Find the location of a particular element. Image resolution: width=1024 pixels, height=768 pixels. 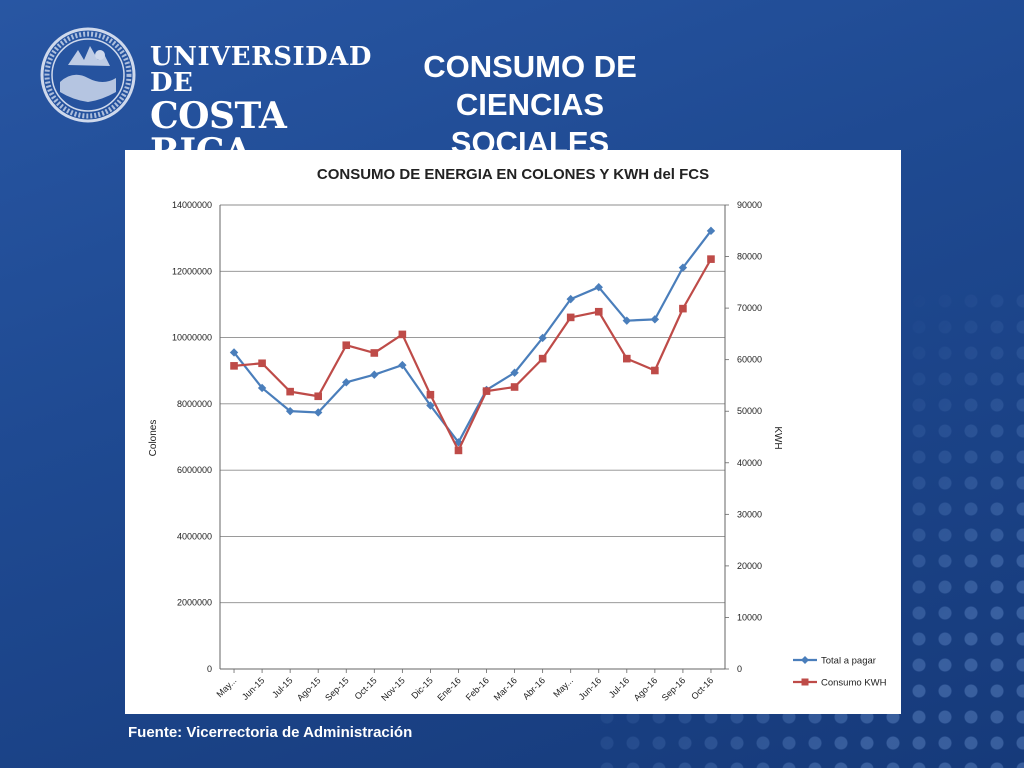

y2-tick-label: 30000 is located at coordinates (749, 514).